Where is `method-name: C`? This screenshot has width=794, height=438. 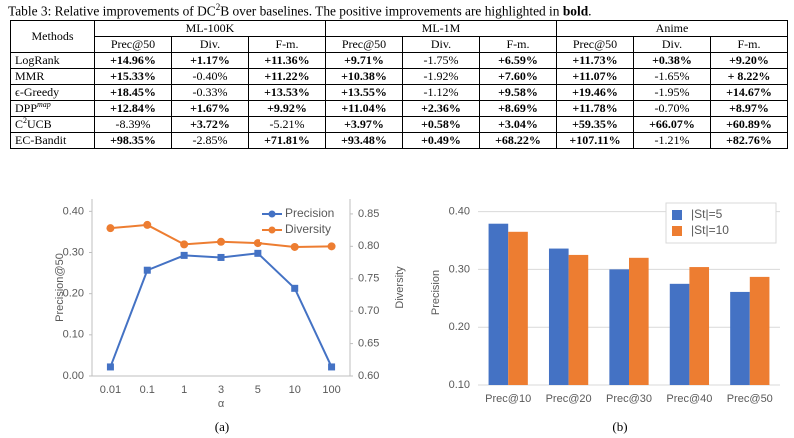
method-name: C is located at coordinates (19, 124).